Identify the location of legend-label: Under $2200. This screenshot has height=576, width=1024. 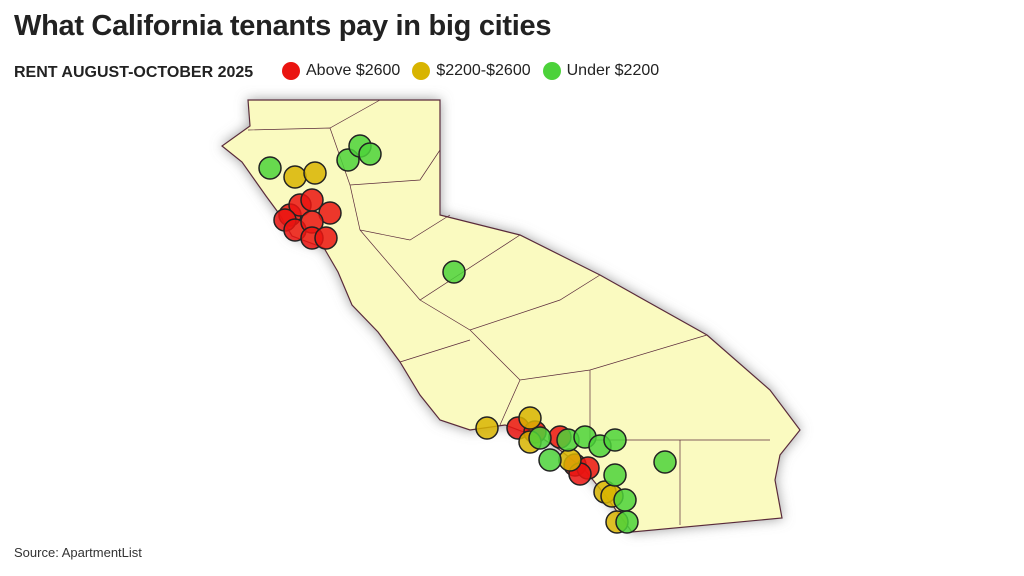
(613, 70).